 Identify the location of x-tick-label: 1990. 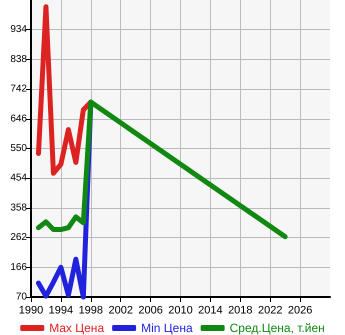
(31, 310).